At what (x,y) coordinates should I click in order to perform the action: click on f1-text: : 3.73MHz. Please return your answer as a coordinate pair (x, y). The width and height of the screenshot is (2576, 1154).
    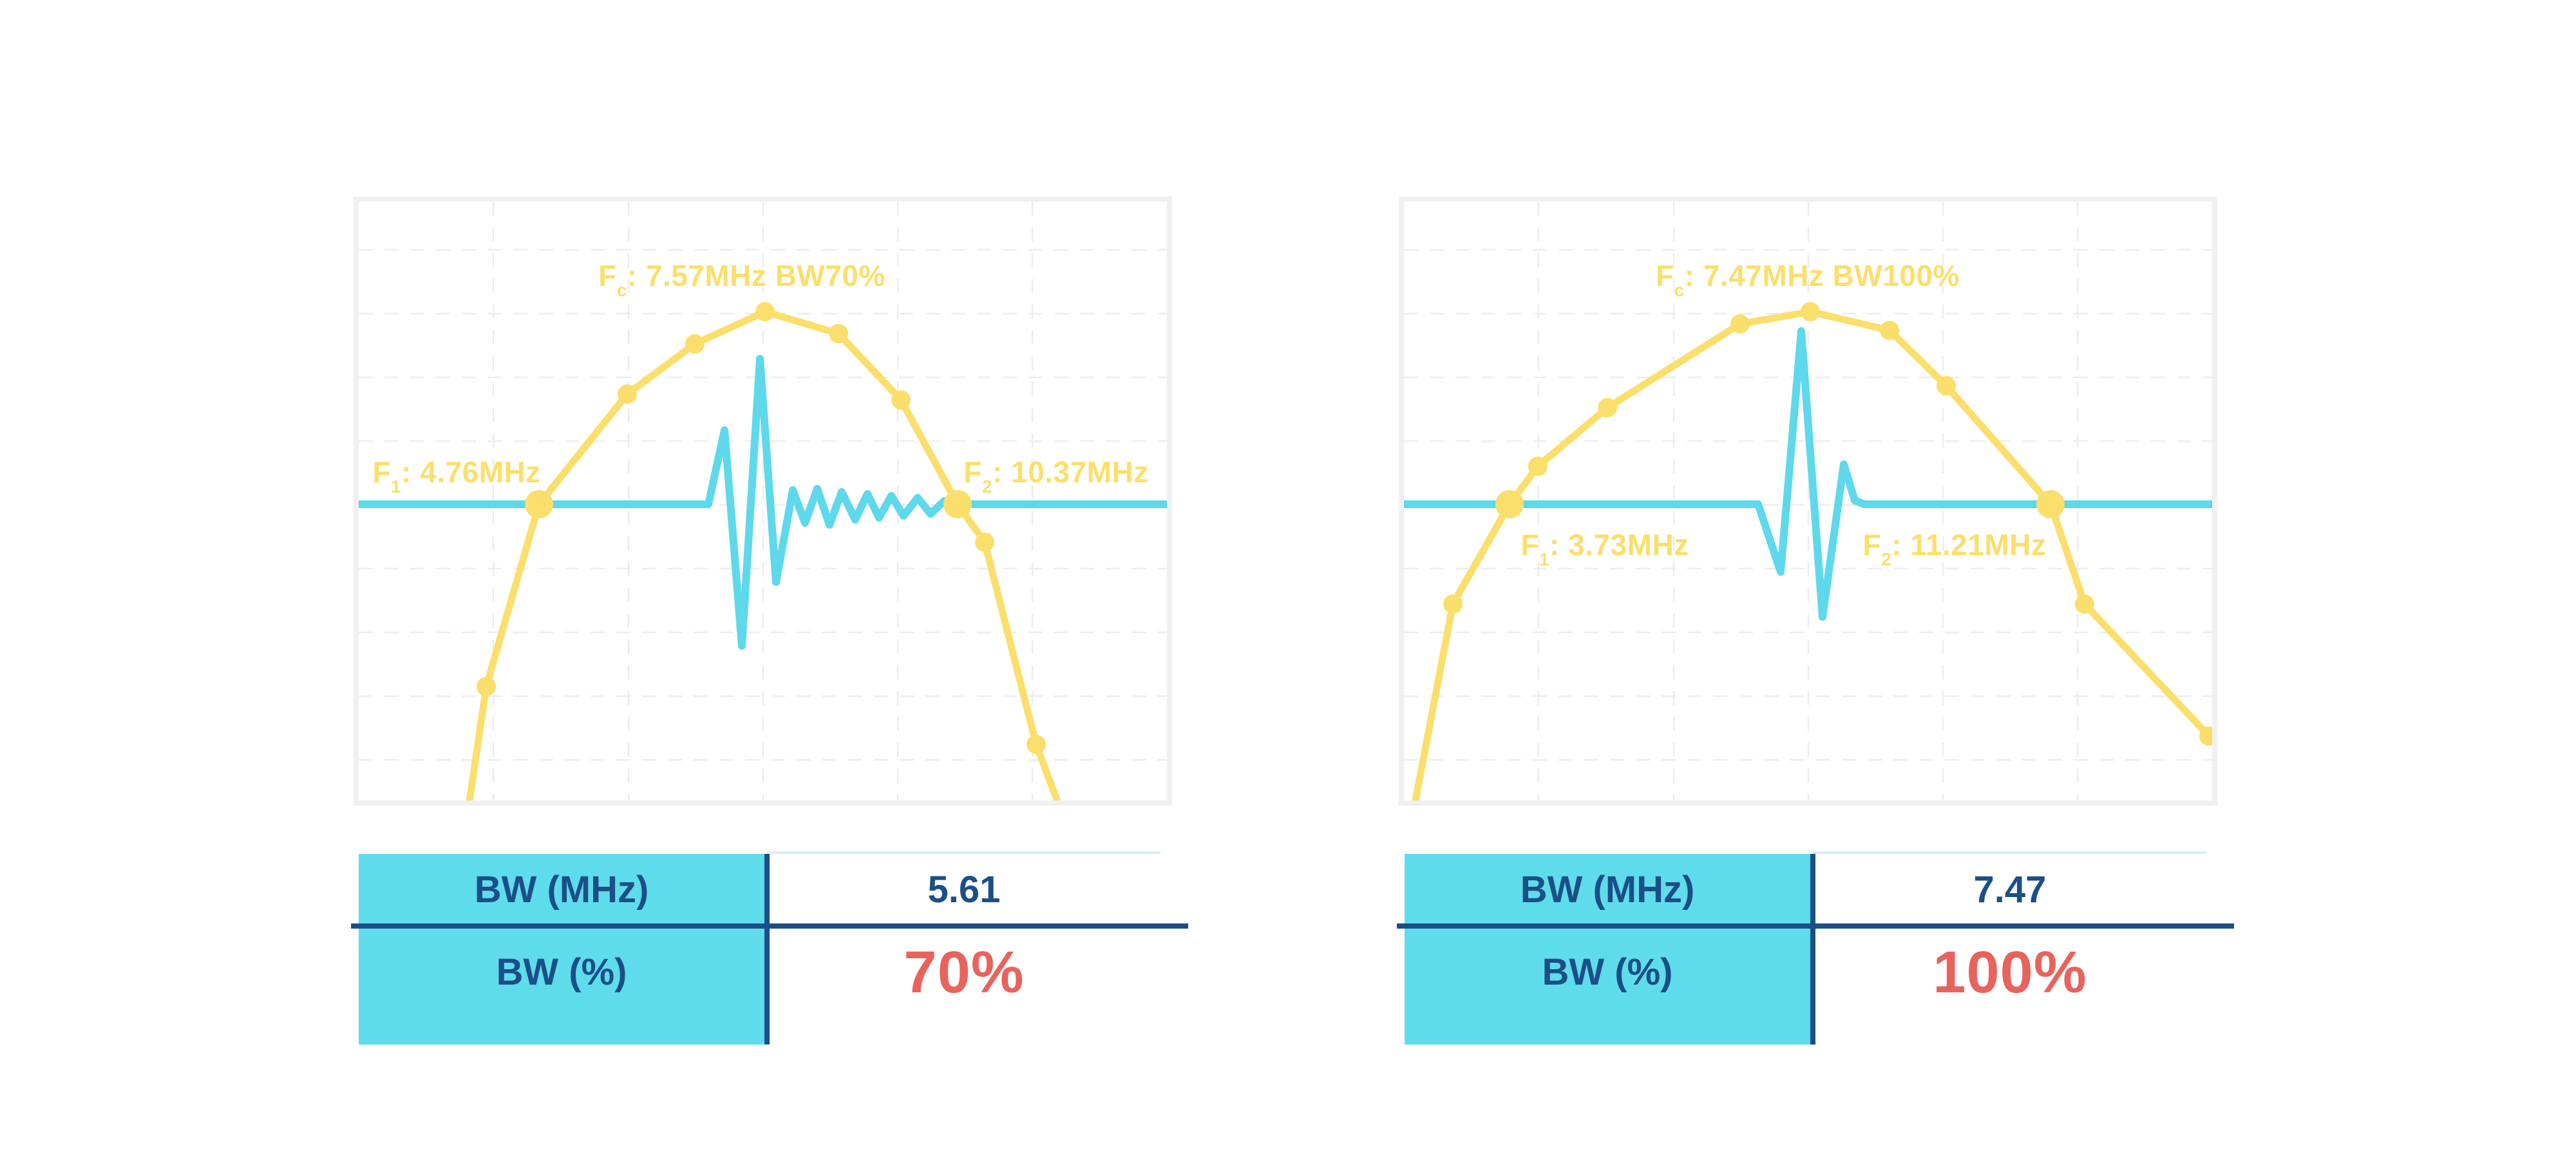
    Looking at the image, I should click on (1619, 545).